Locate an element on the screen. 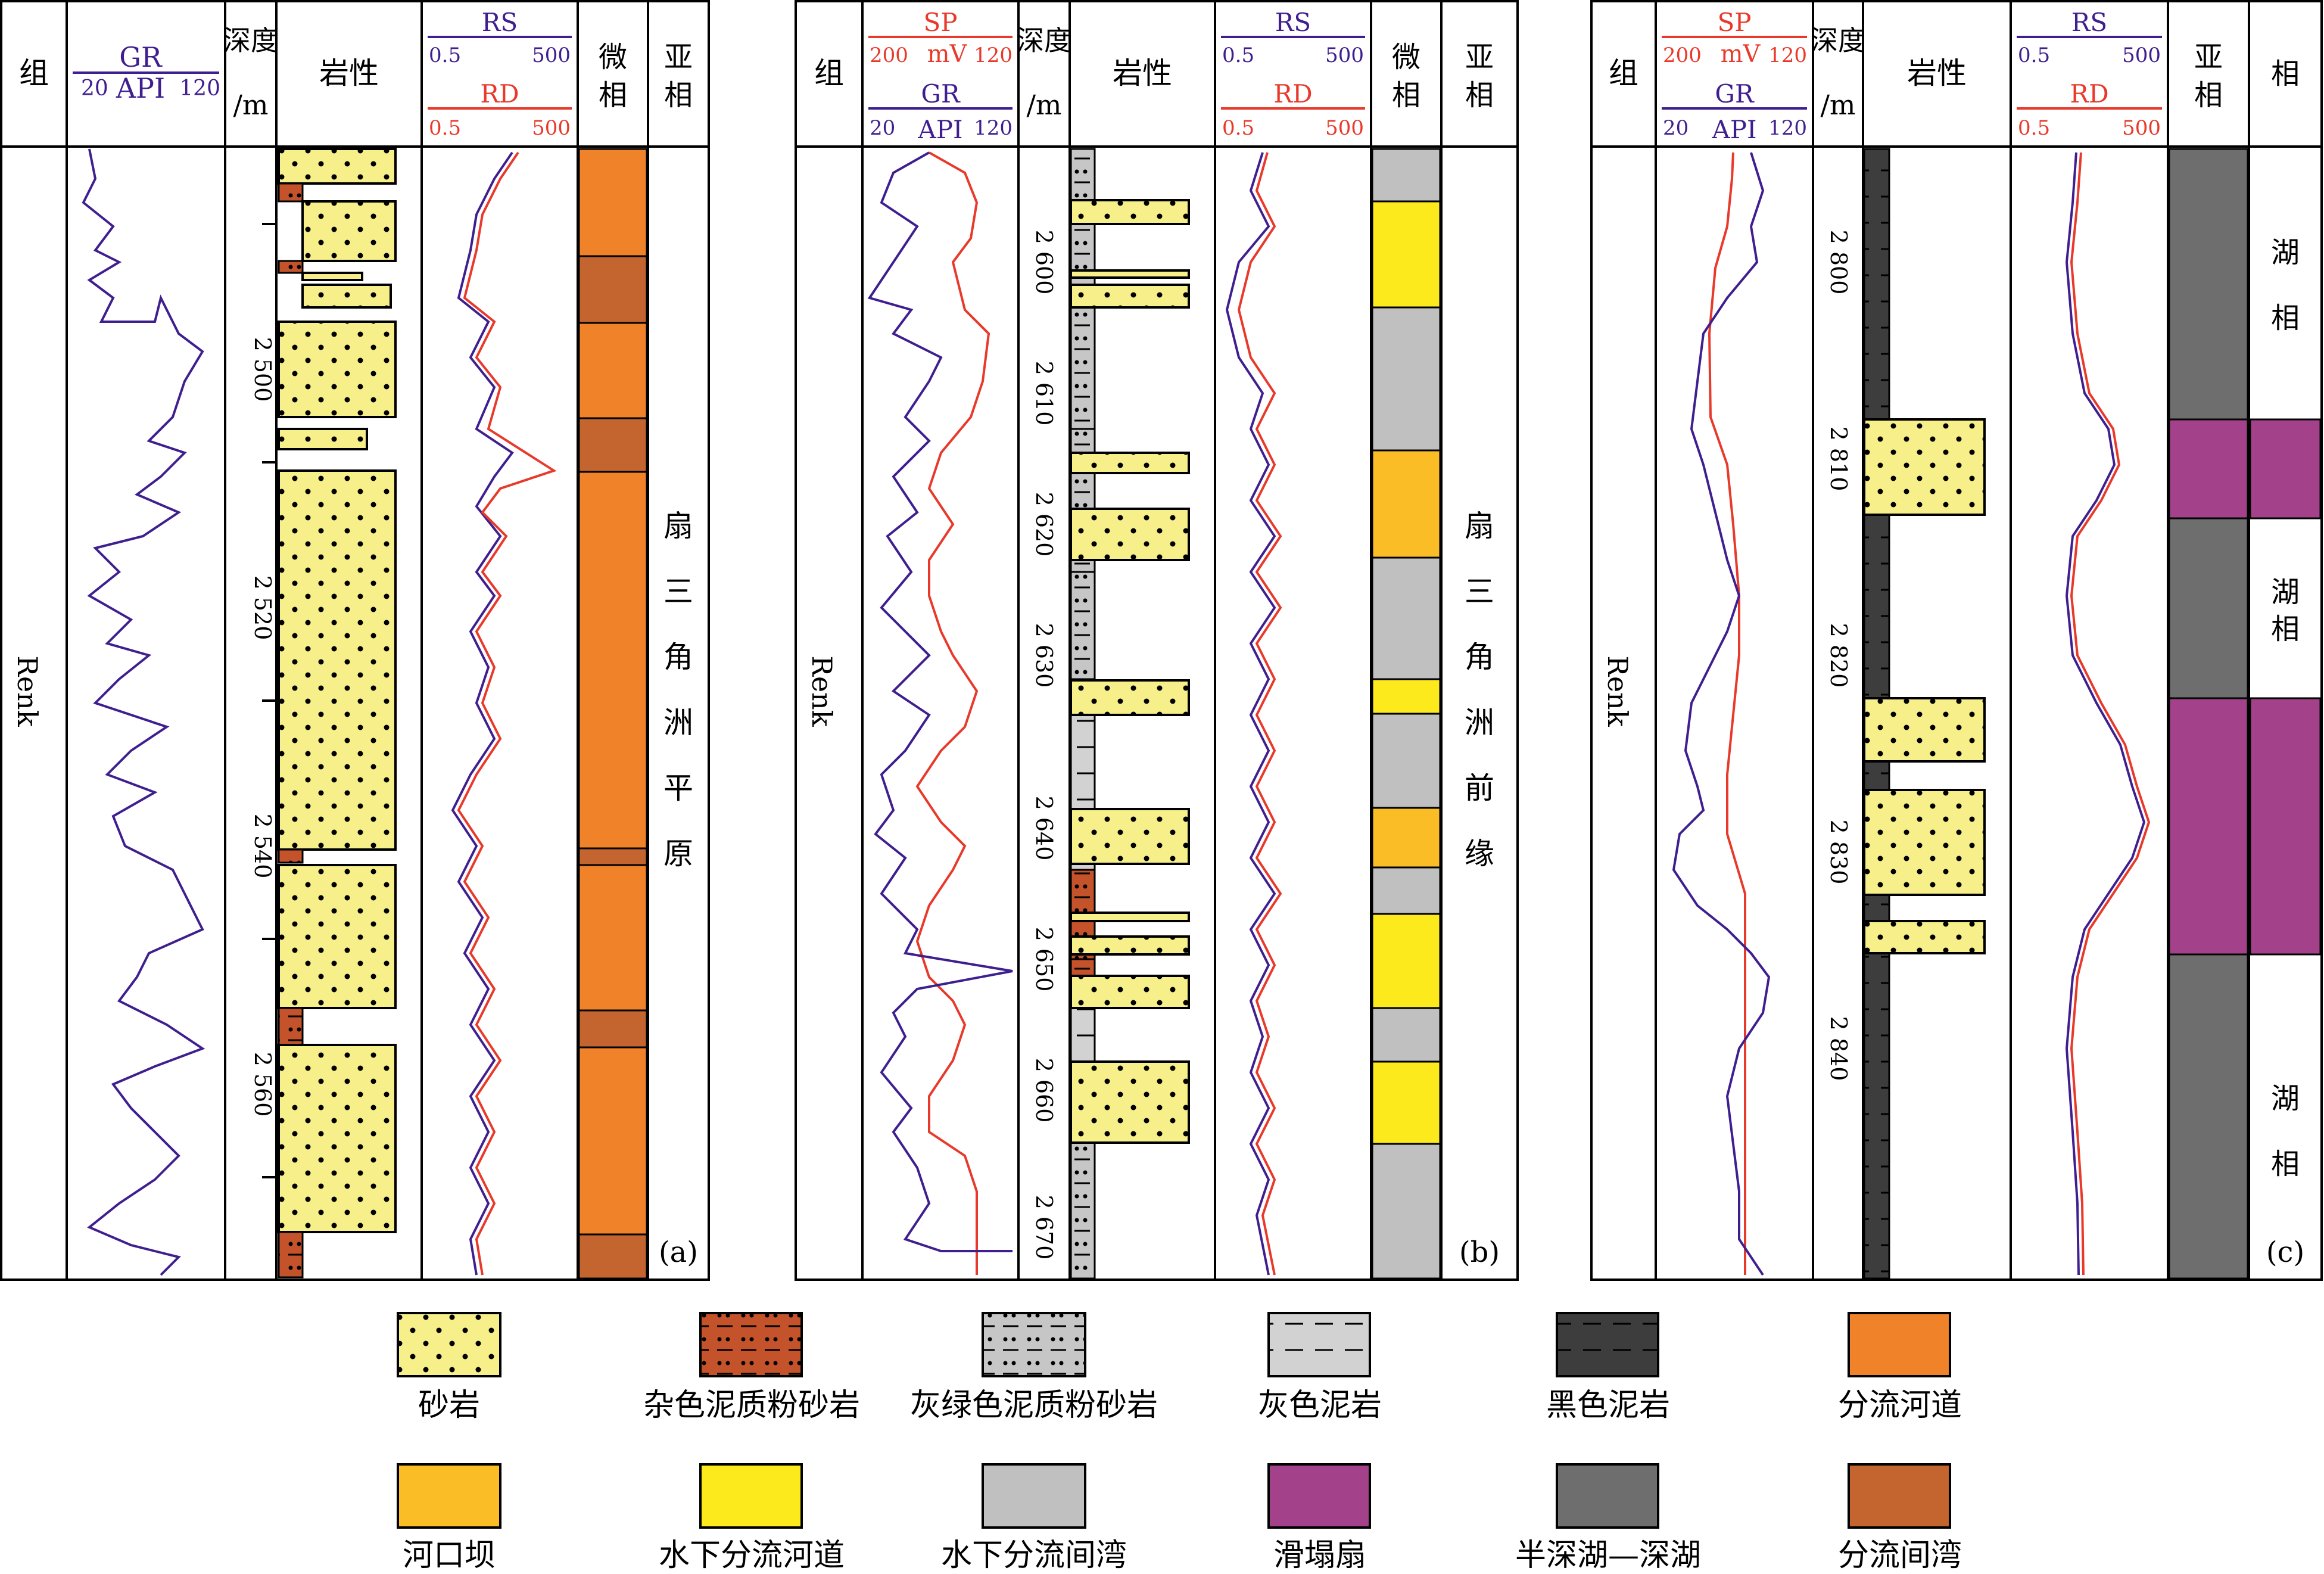 The image size is (2324, 1574). depth-scale: 2 500 2 520 2 540 2 560 is located at coordinates (263, 700).